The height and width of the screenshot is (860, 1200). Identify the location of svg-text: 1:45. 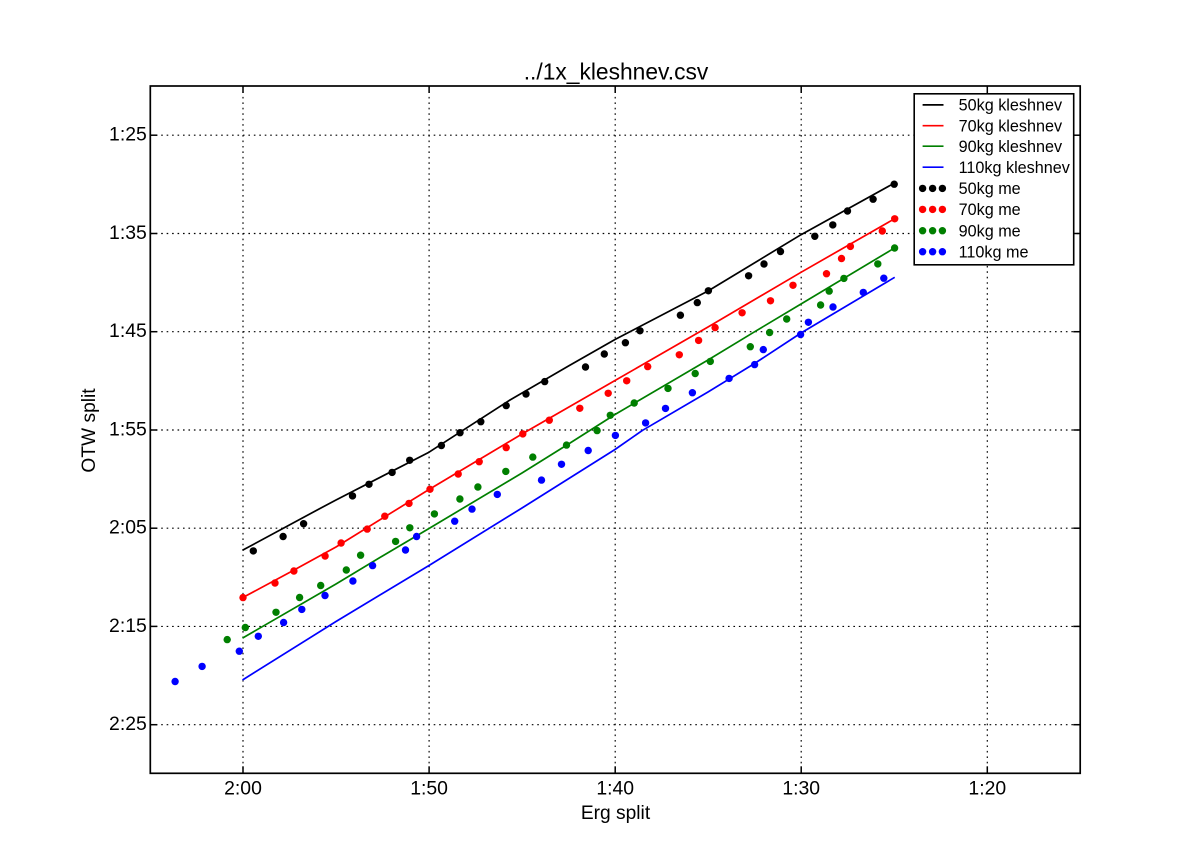
(128, 331).